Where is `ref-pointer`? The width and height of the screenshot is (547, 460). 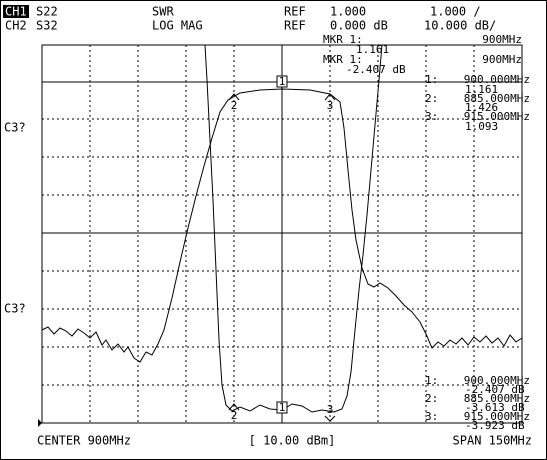 ref-pointer is located at coordinates (40, 423).